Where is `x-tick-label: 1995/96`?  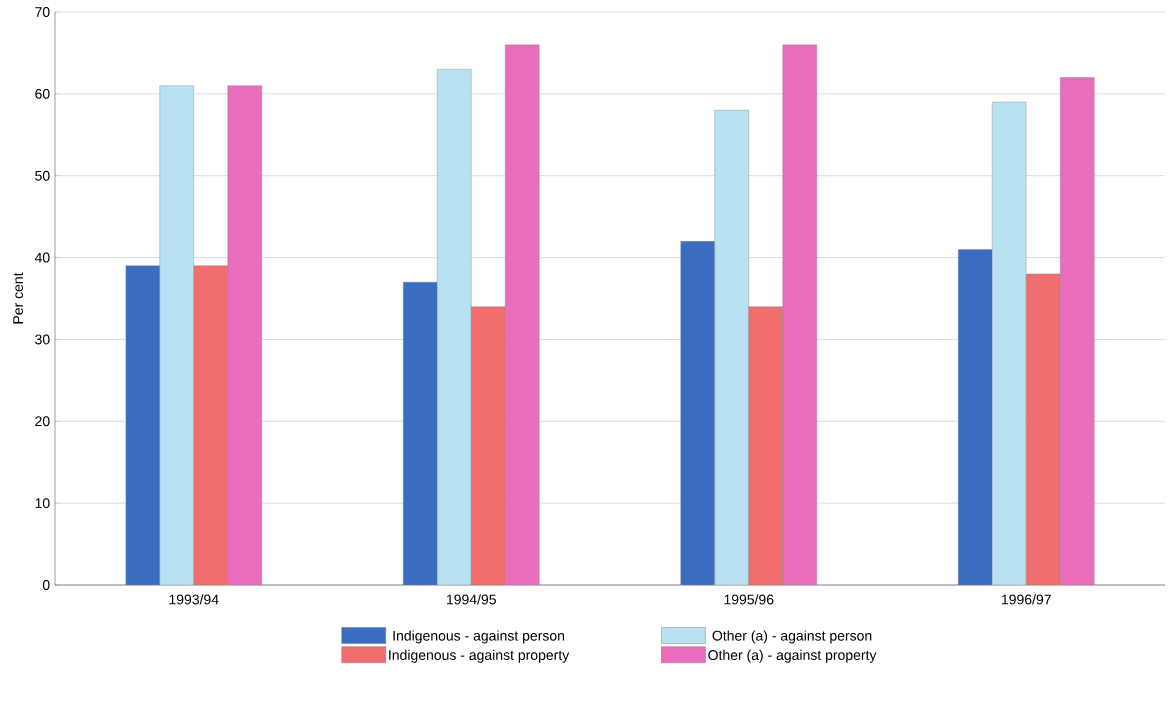 x-tick-label: 1995/96 is located at coordinates (749, 599).